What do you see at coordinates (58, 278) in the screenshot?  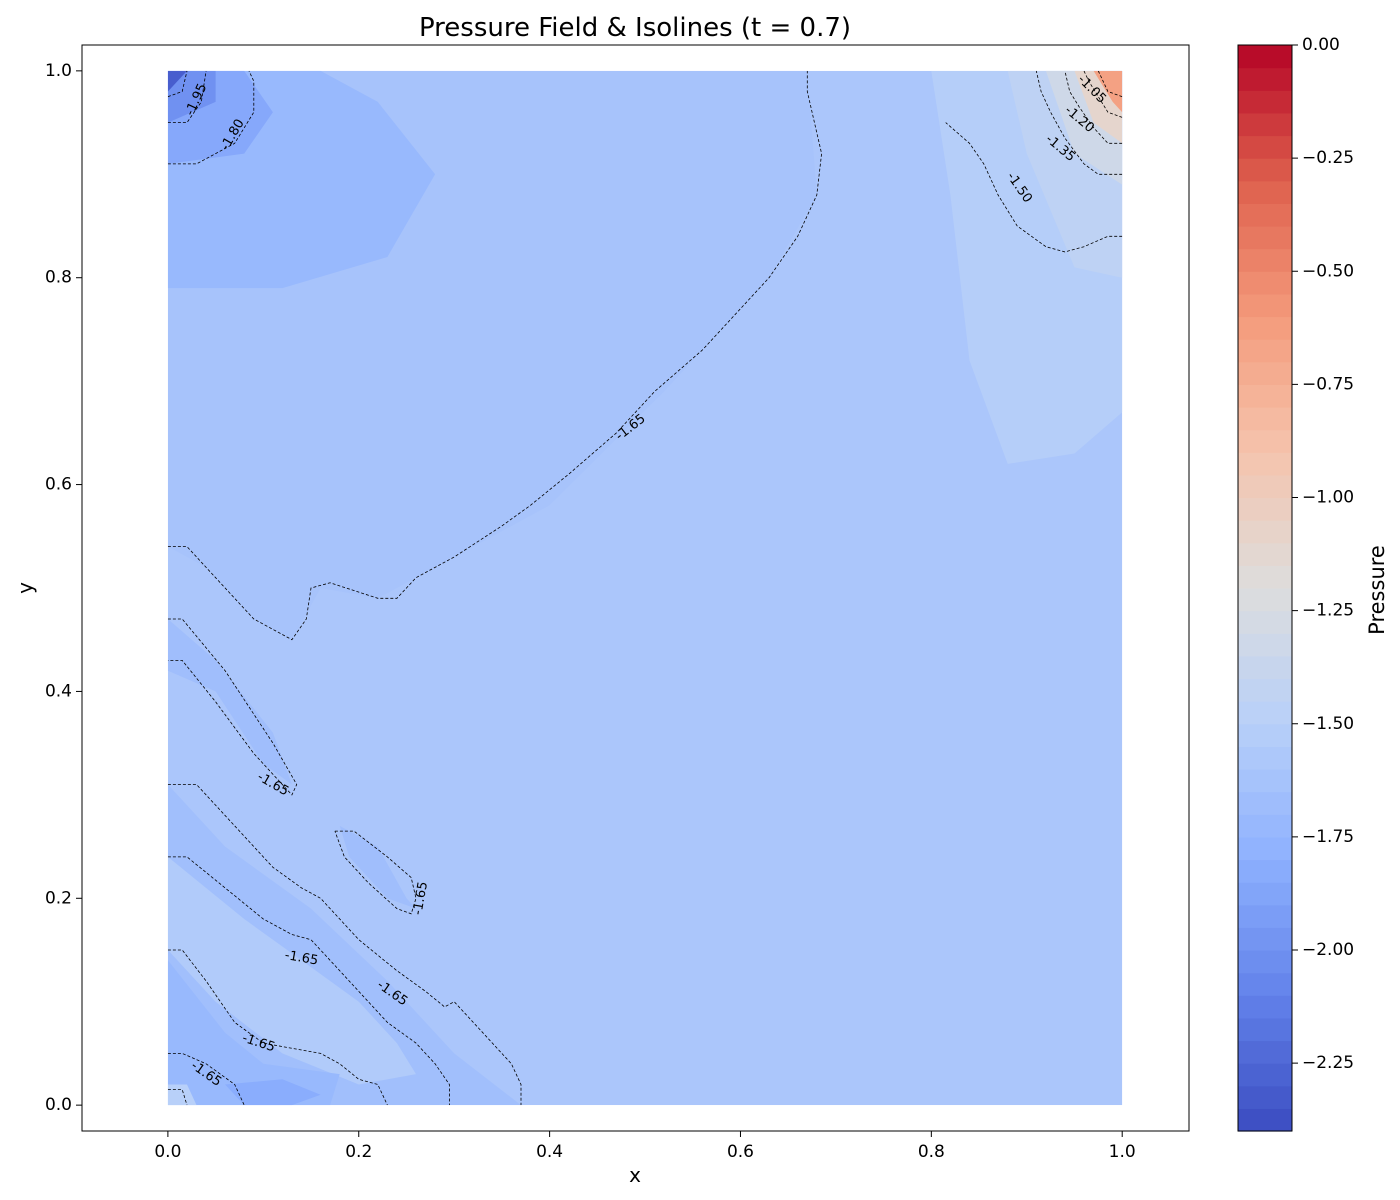 I see `y-tick-label: 0.8` at bounding box center [58, 278].